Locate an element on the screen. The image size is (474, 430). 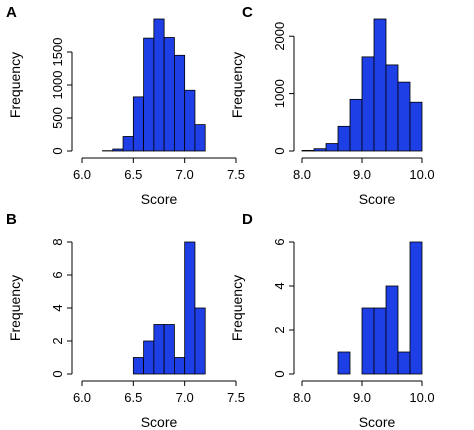
panel-d-x-tick-label: 9.0 is located at coordinates (362, 397).